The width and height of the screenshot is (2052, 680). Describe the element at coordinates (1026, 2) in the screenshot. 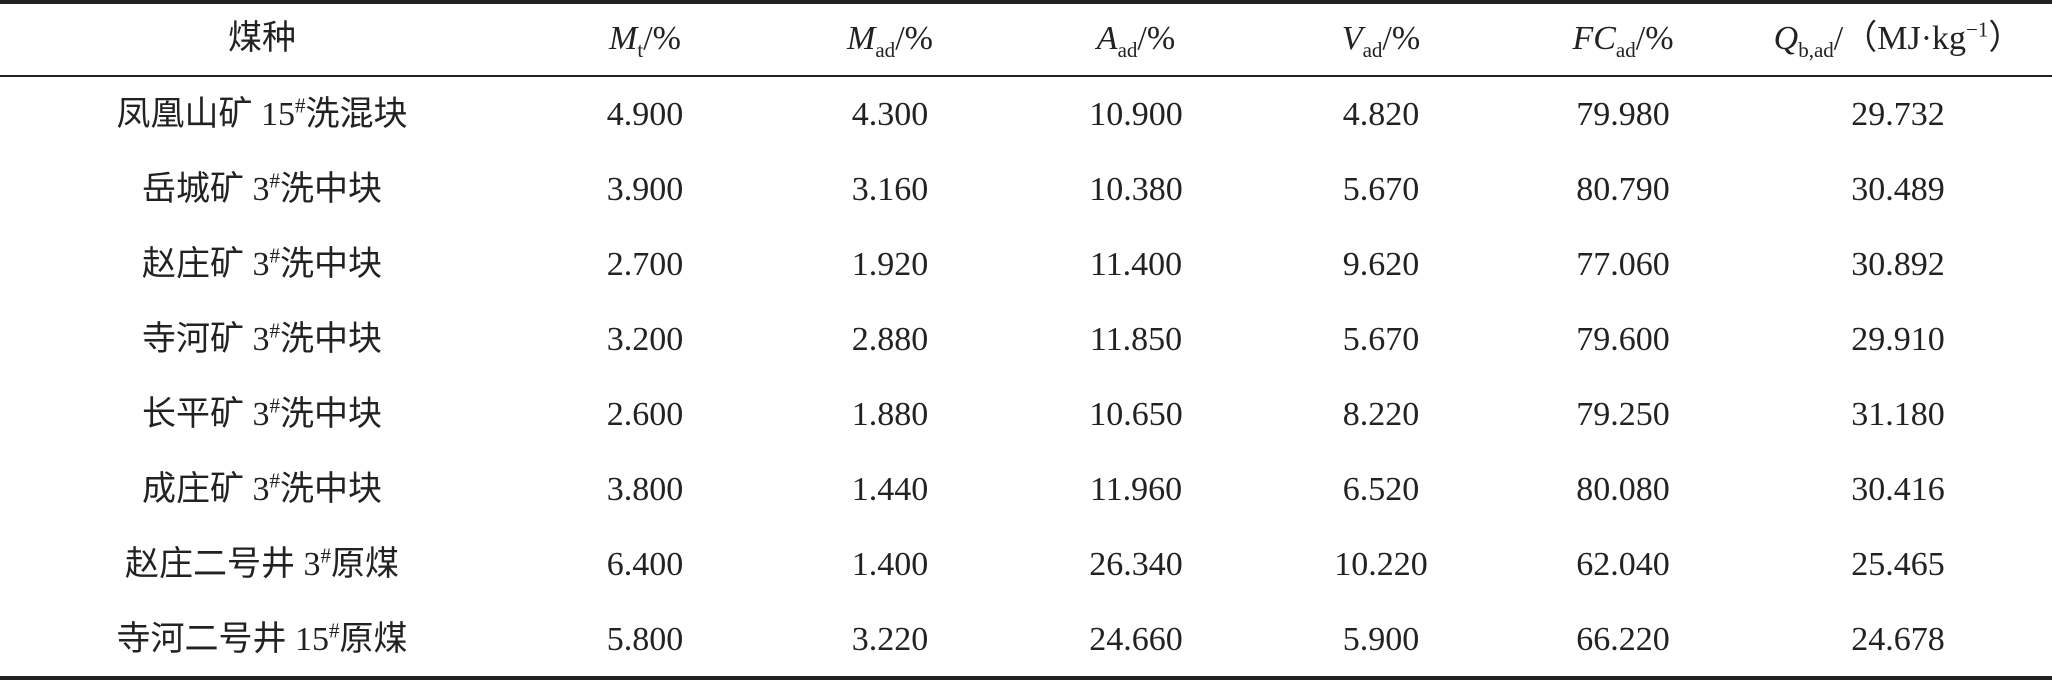

I see `top-rule` at that location.